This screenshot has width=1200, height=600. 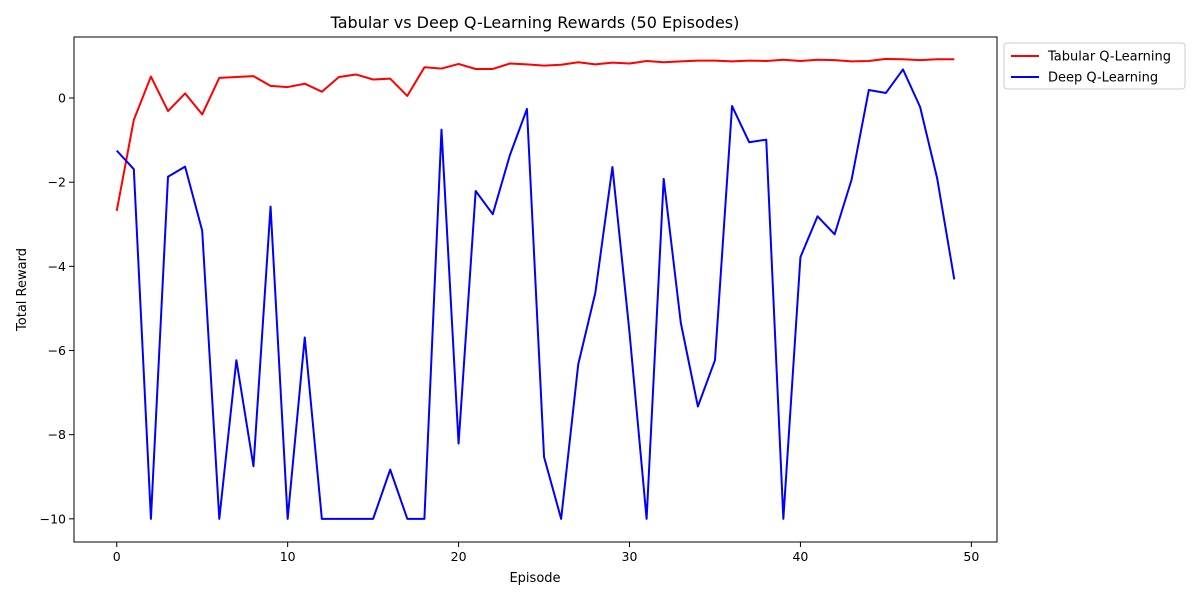 I want to click on legend-label: Deep Q-Learning, so click(x=1103, y=78).